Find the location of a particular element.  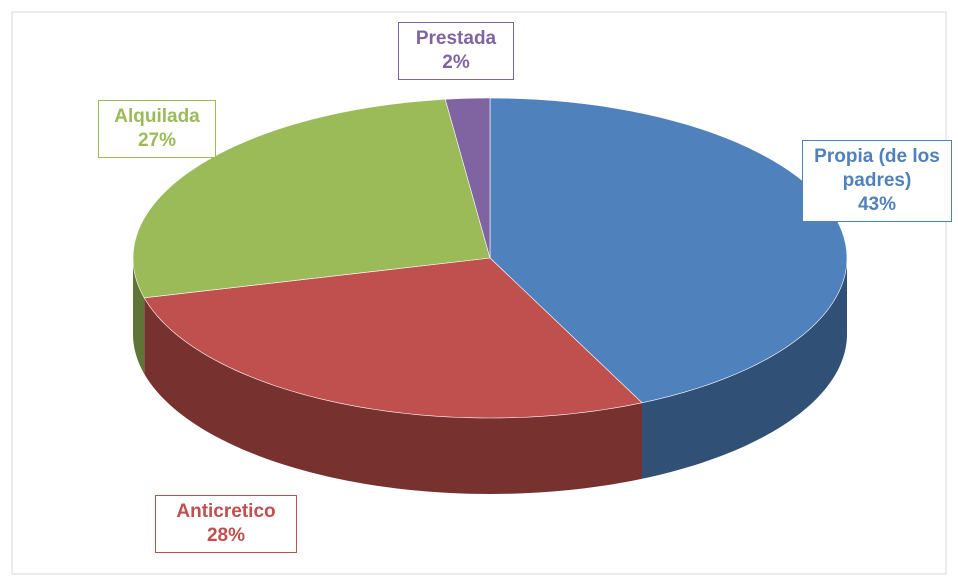

category-name: Prestada is located at coordinates (456, 38).